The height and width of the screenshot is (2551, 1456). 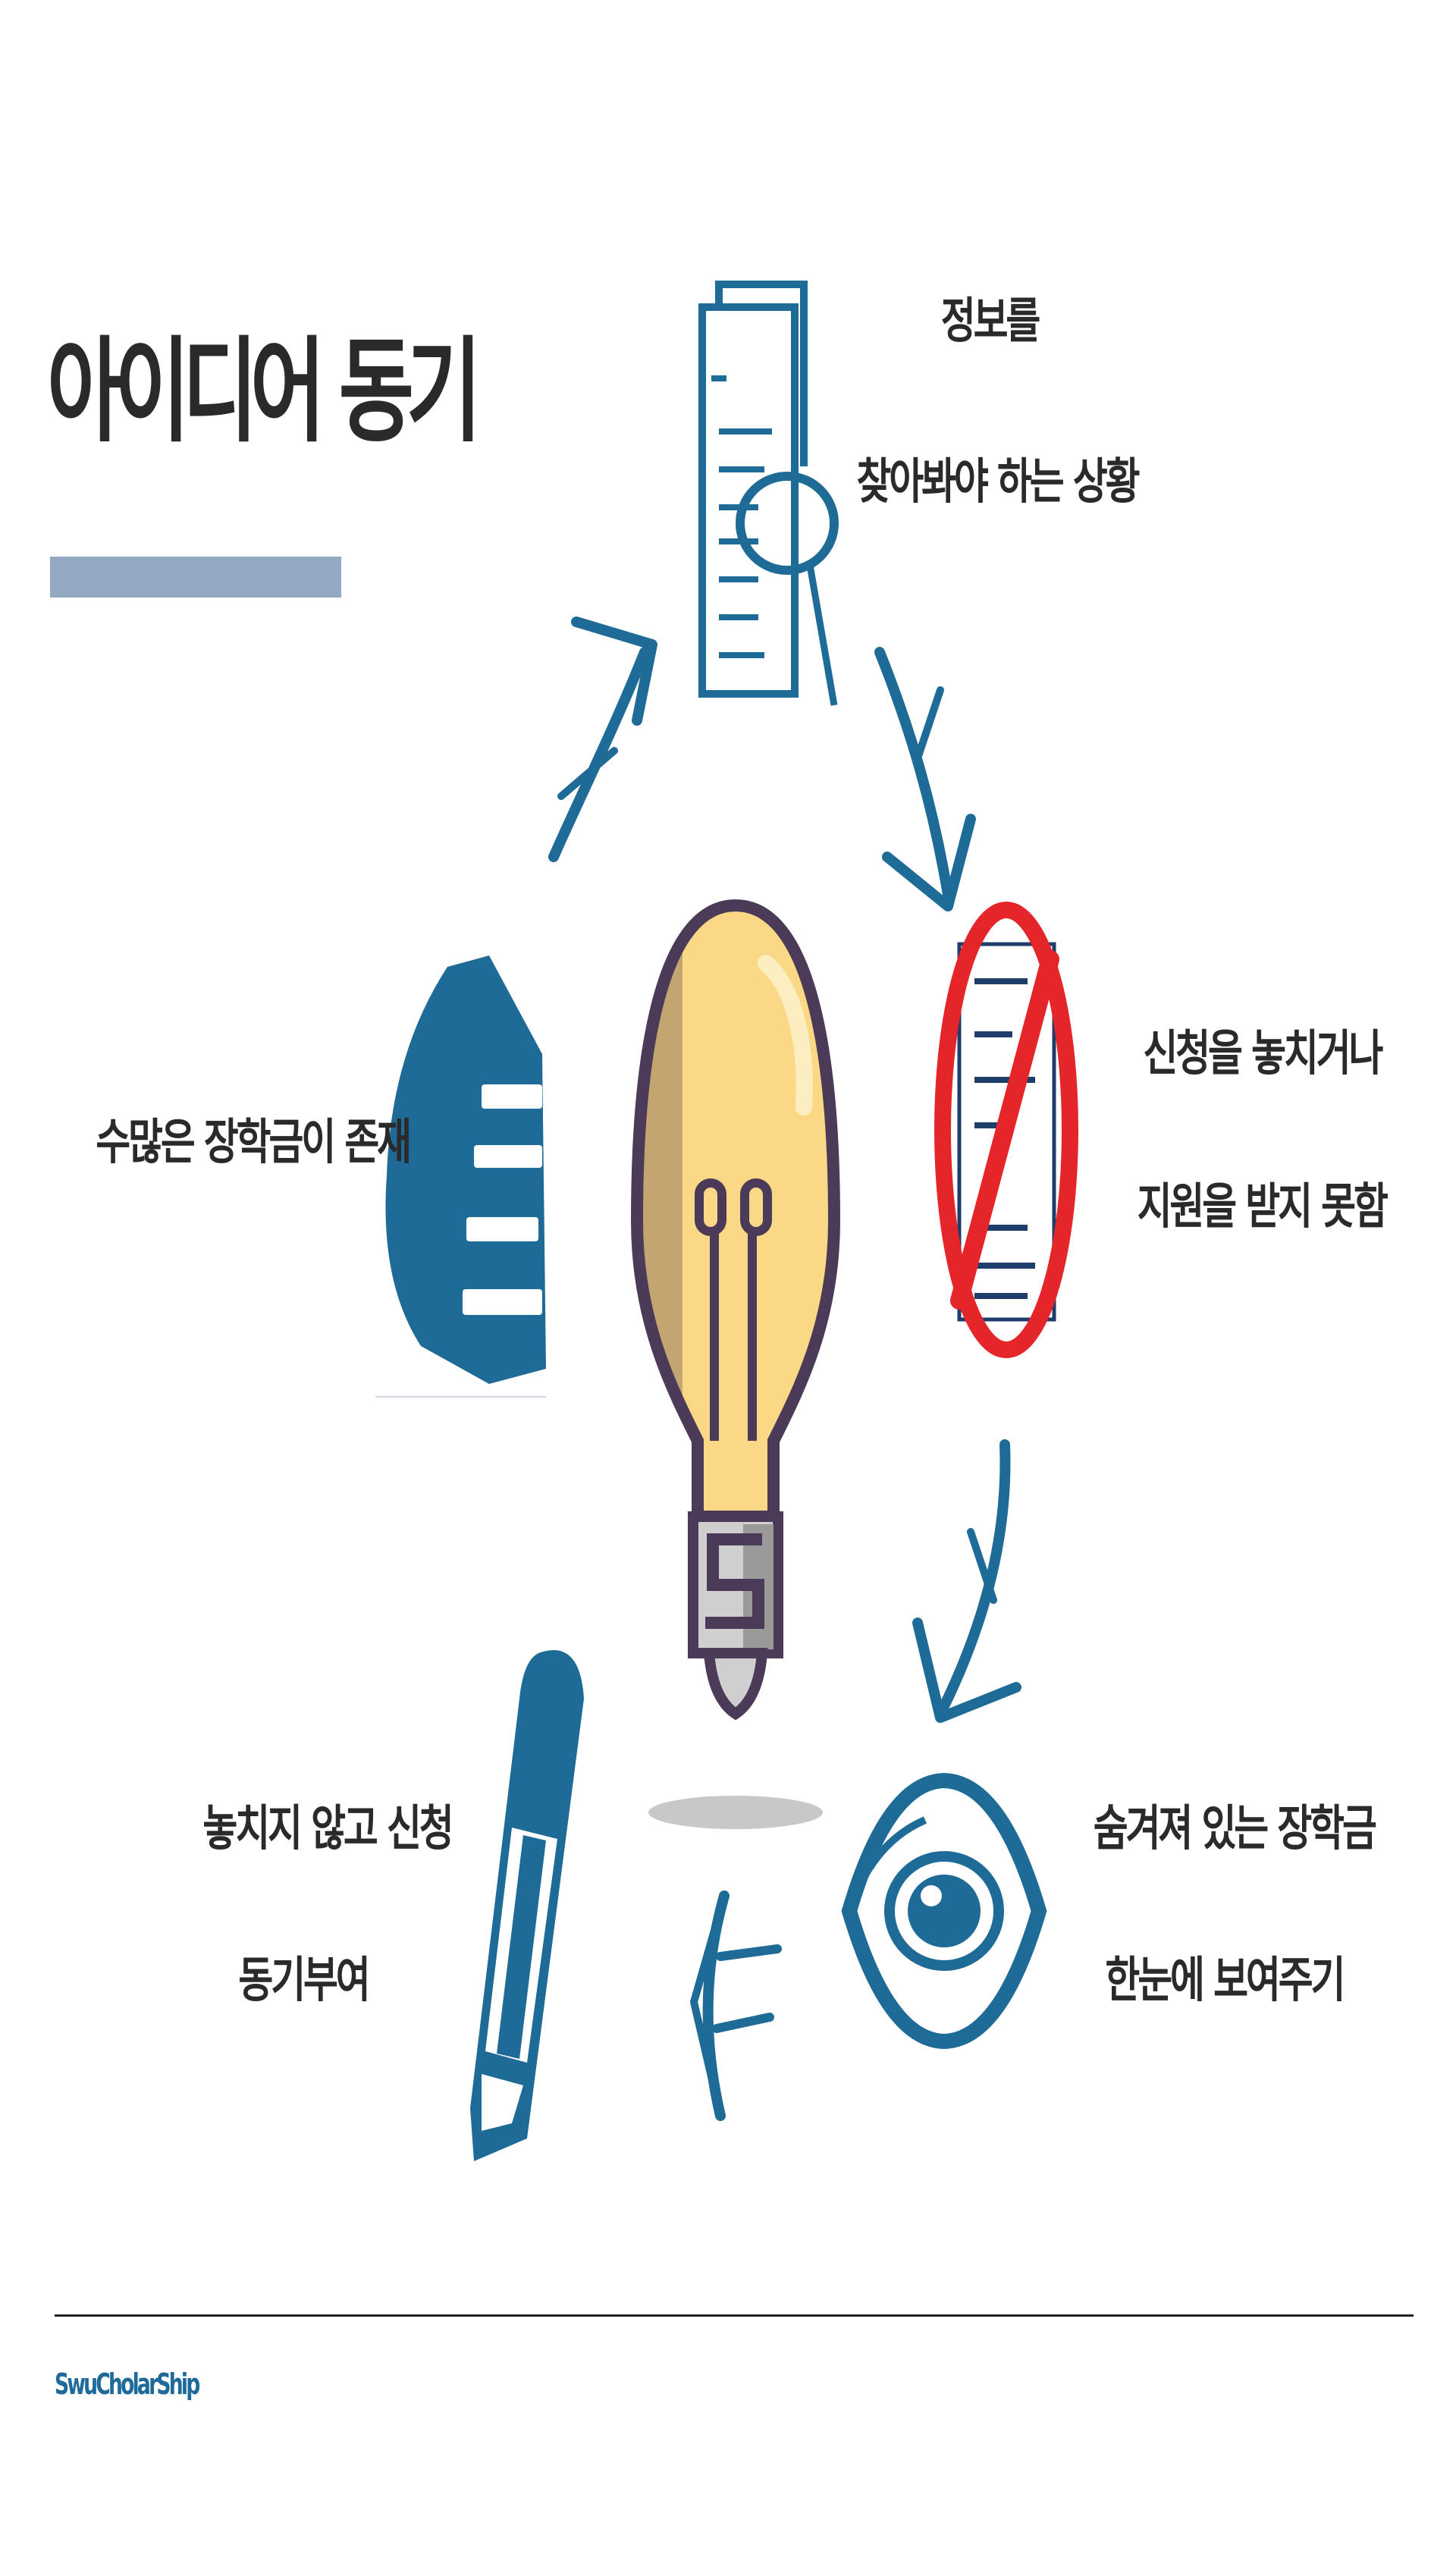 What do you see at coordinates (527, 1905) in the screenshot?
I see `pencil-icon` at bounding box center [527, 1905].